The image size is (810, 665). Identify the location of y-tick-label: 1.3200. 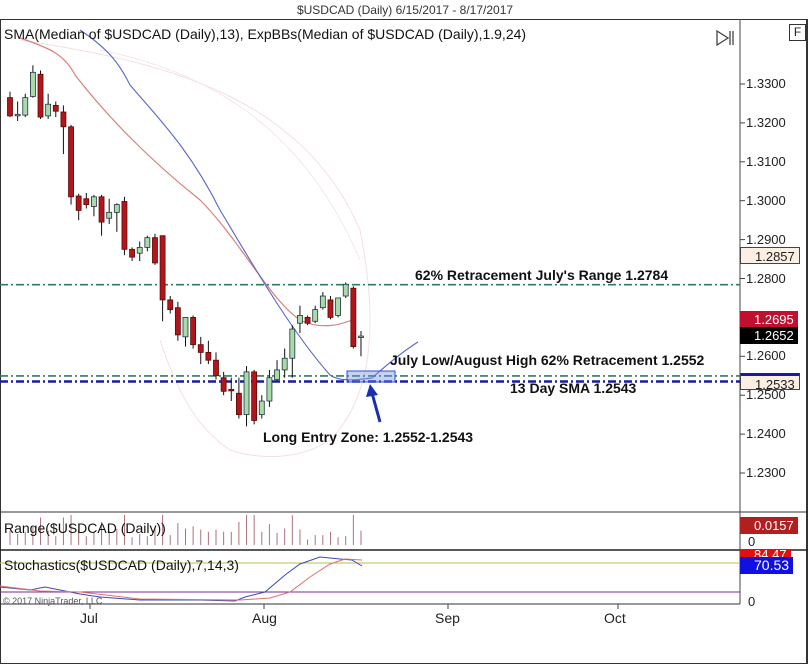
(766, 122).